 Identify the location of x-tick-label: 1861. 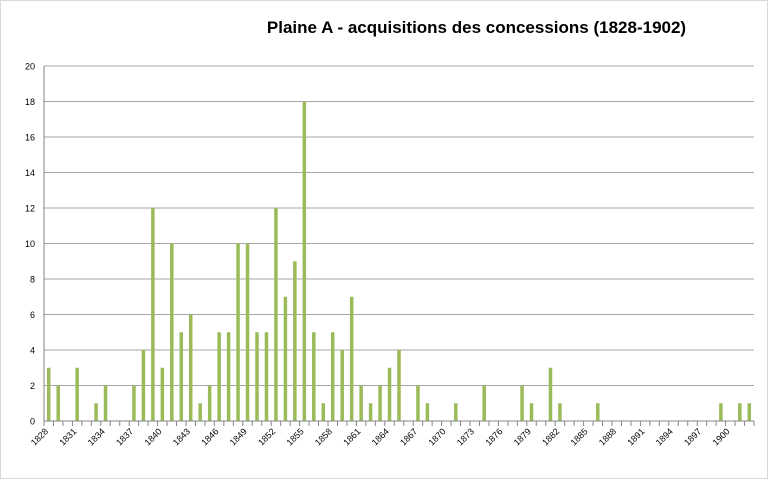
(351, 436).